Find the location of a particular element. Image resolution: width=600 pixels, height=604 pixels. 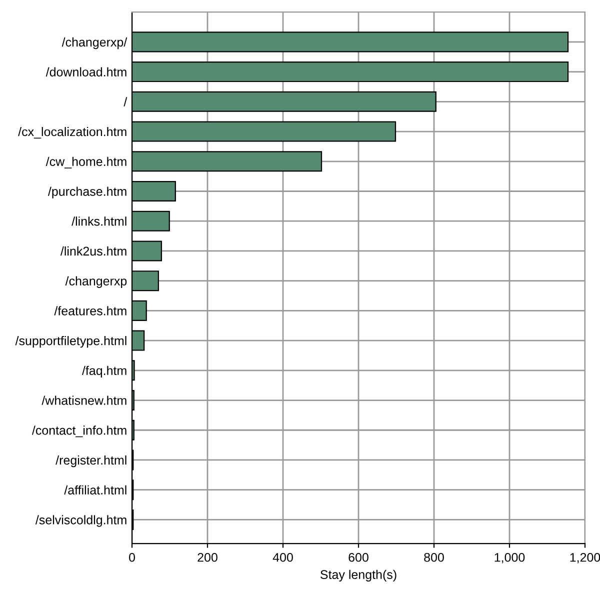

x-tick-label: 1,000 is located at coordinates (509, 558).